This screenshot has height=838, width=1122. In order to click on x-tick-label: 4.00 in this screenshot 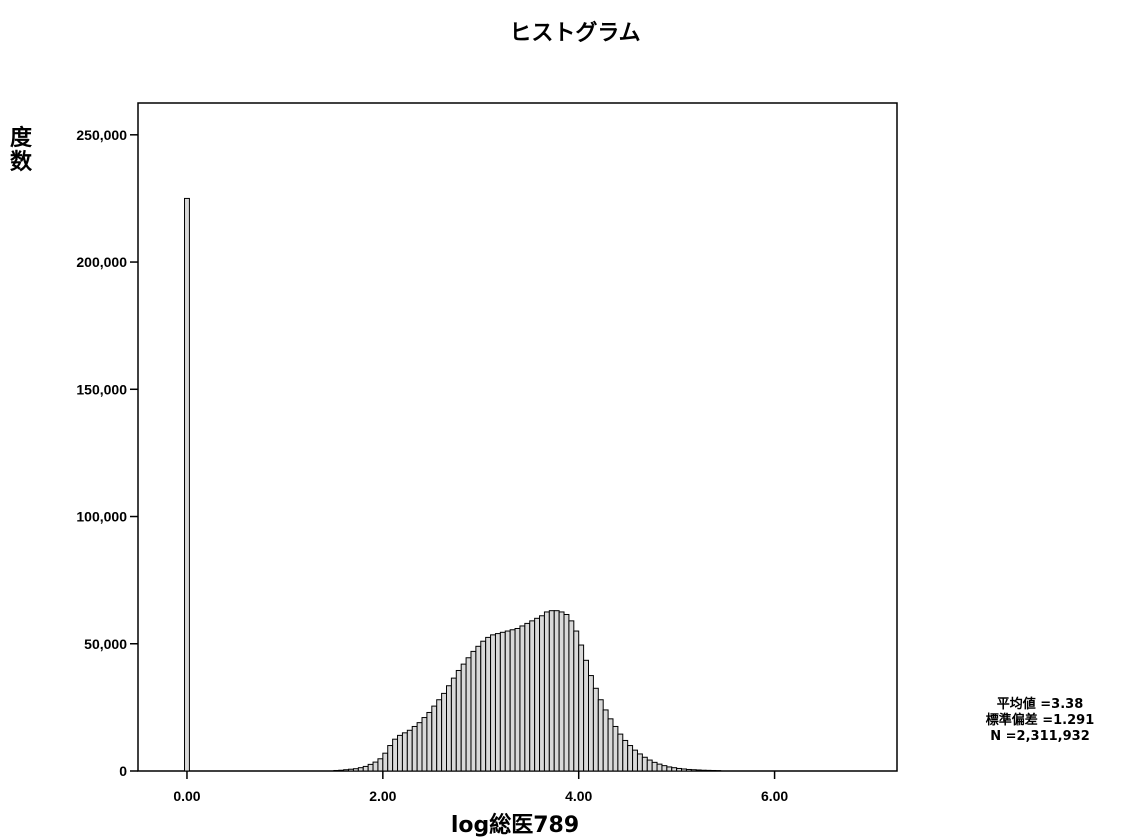, I will do `click(578, 796)`.